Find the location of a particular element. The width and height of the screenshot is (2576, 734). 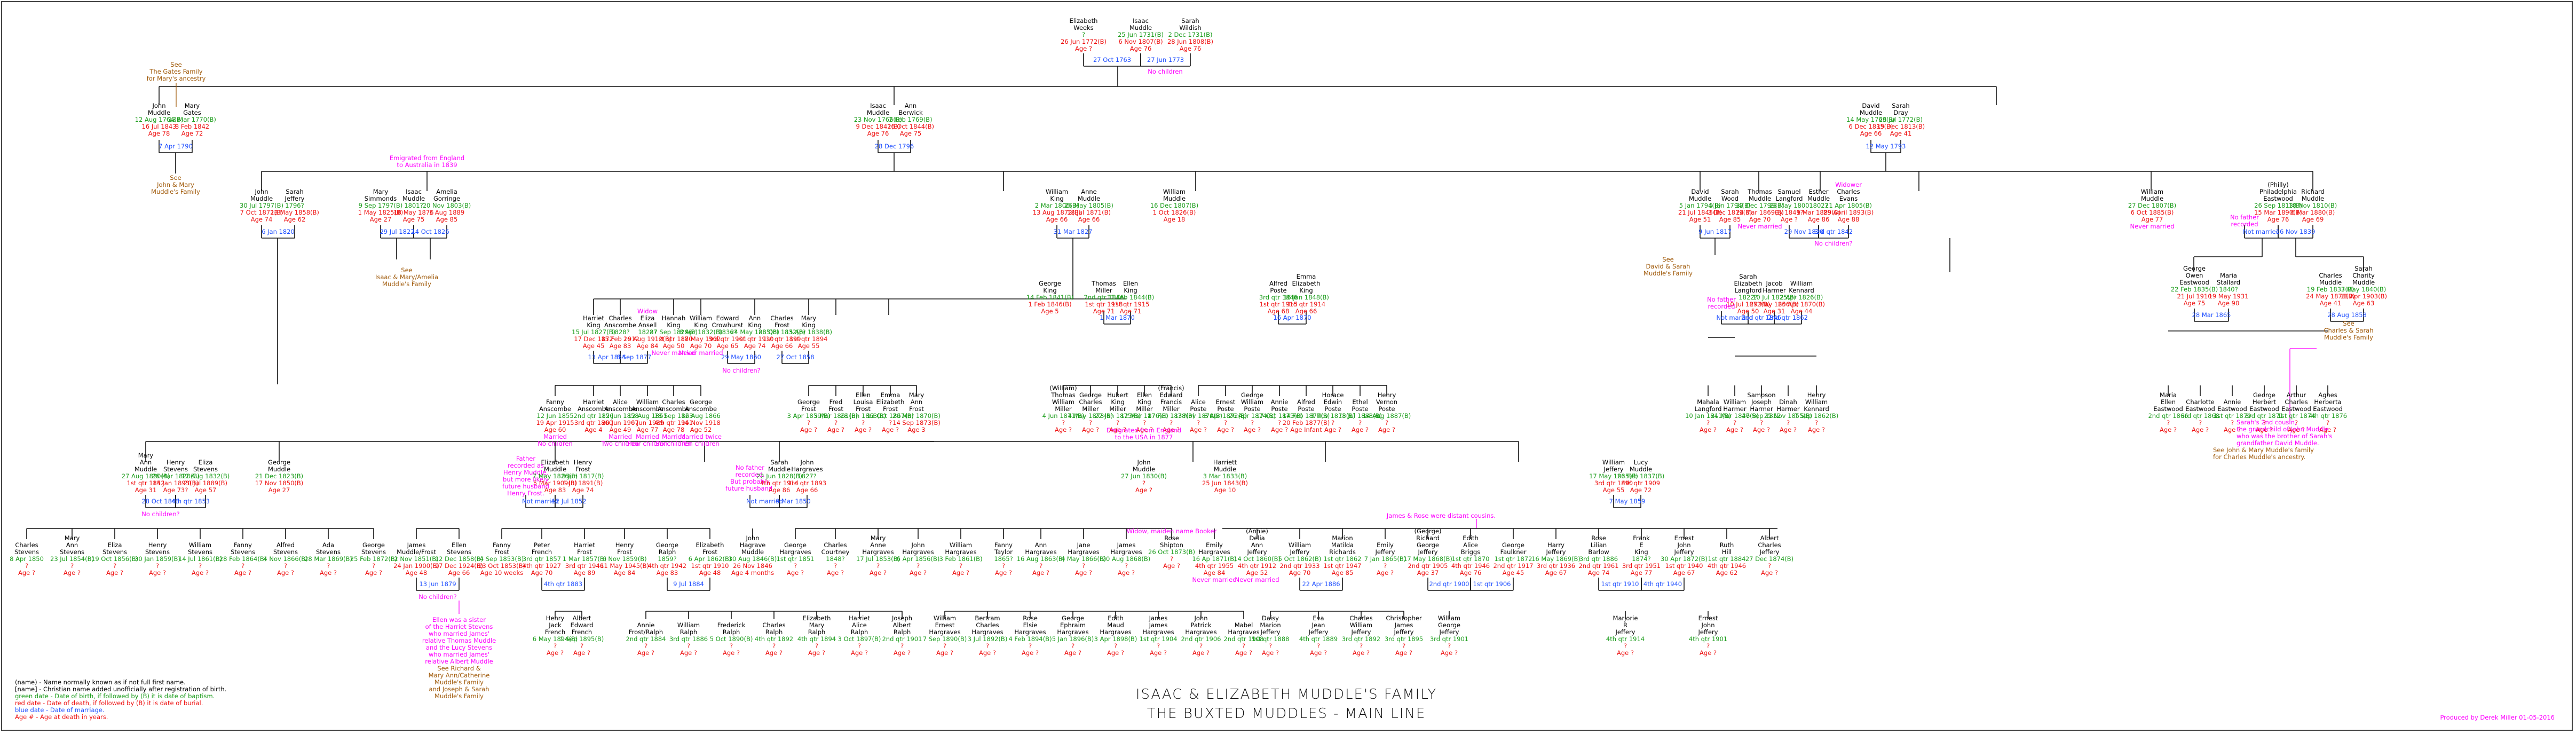

person-name: Ellen Louisa Frost is located at coordinates (863, 402).